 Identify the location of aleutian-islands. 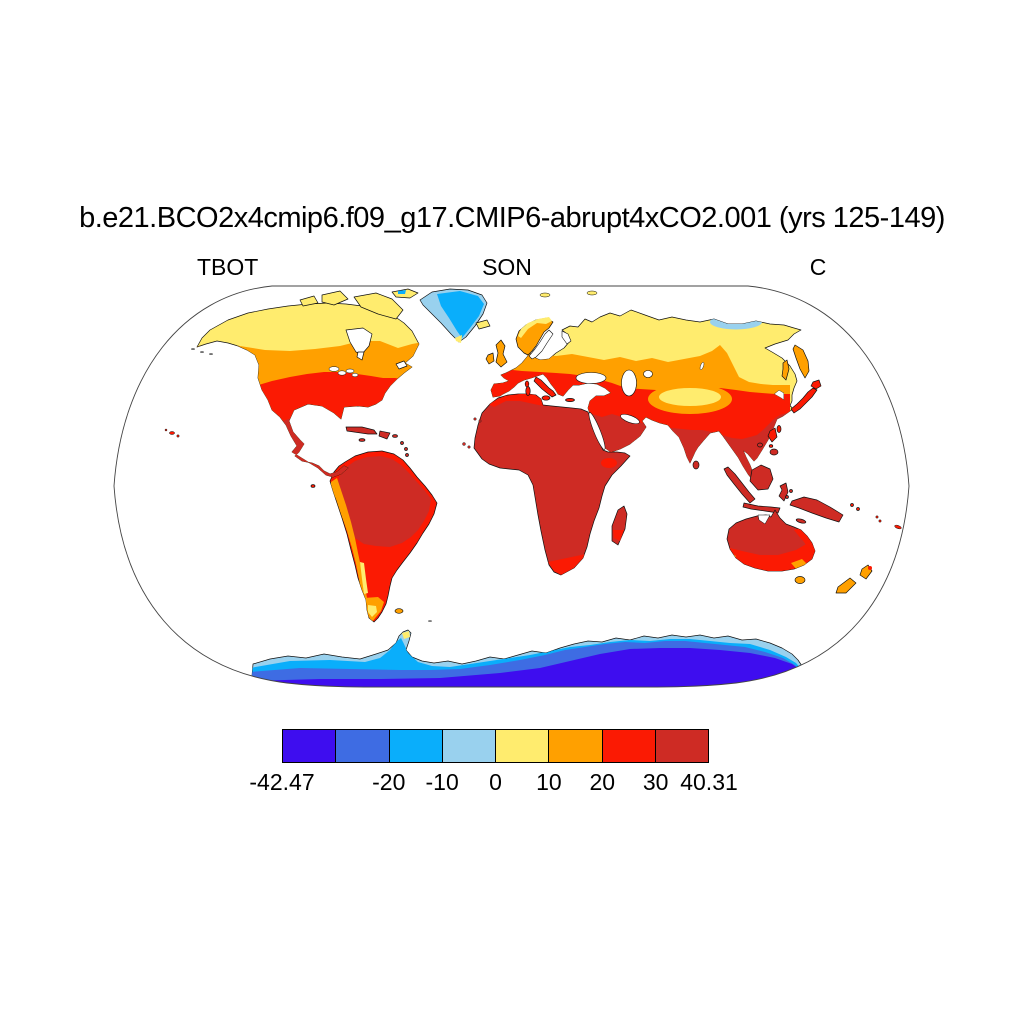
(202, 351).